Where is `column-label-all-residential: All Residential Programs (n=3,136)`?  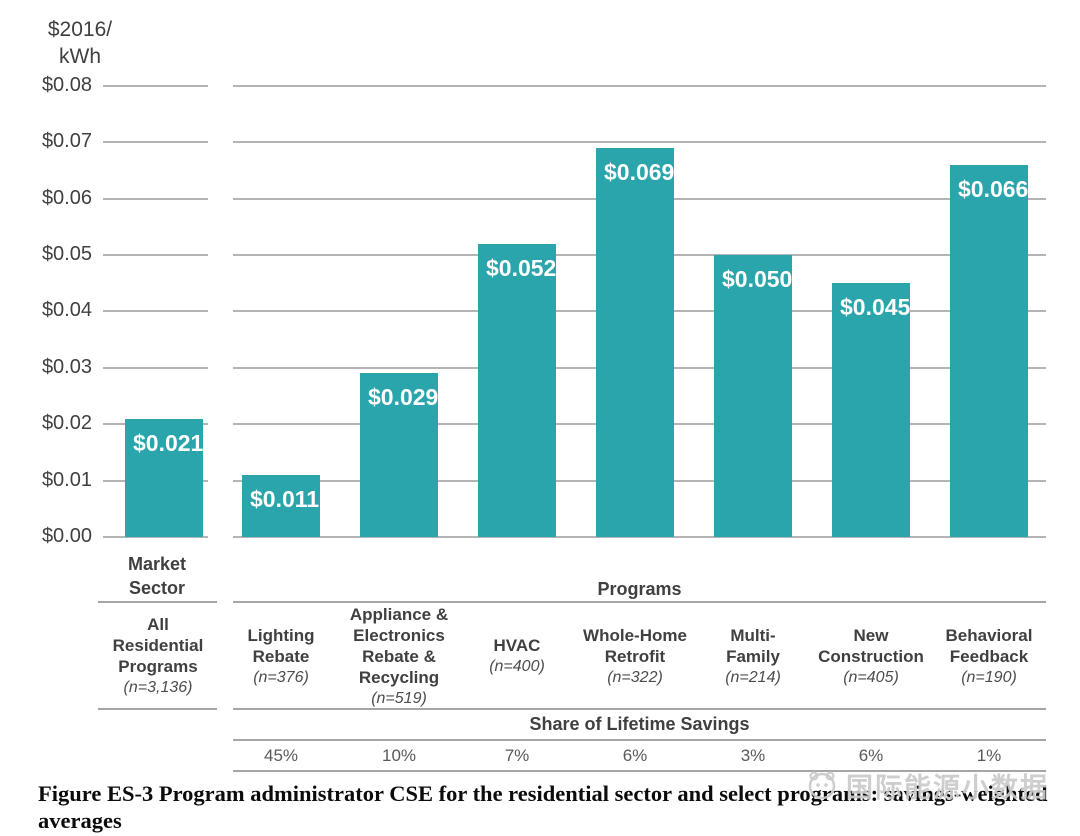
column-label-all-residential: All Residential Programs (n=3,136) is located at coordinates (158, 656).